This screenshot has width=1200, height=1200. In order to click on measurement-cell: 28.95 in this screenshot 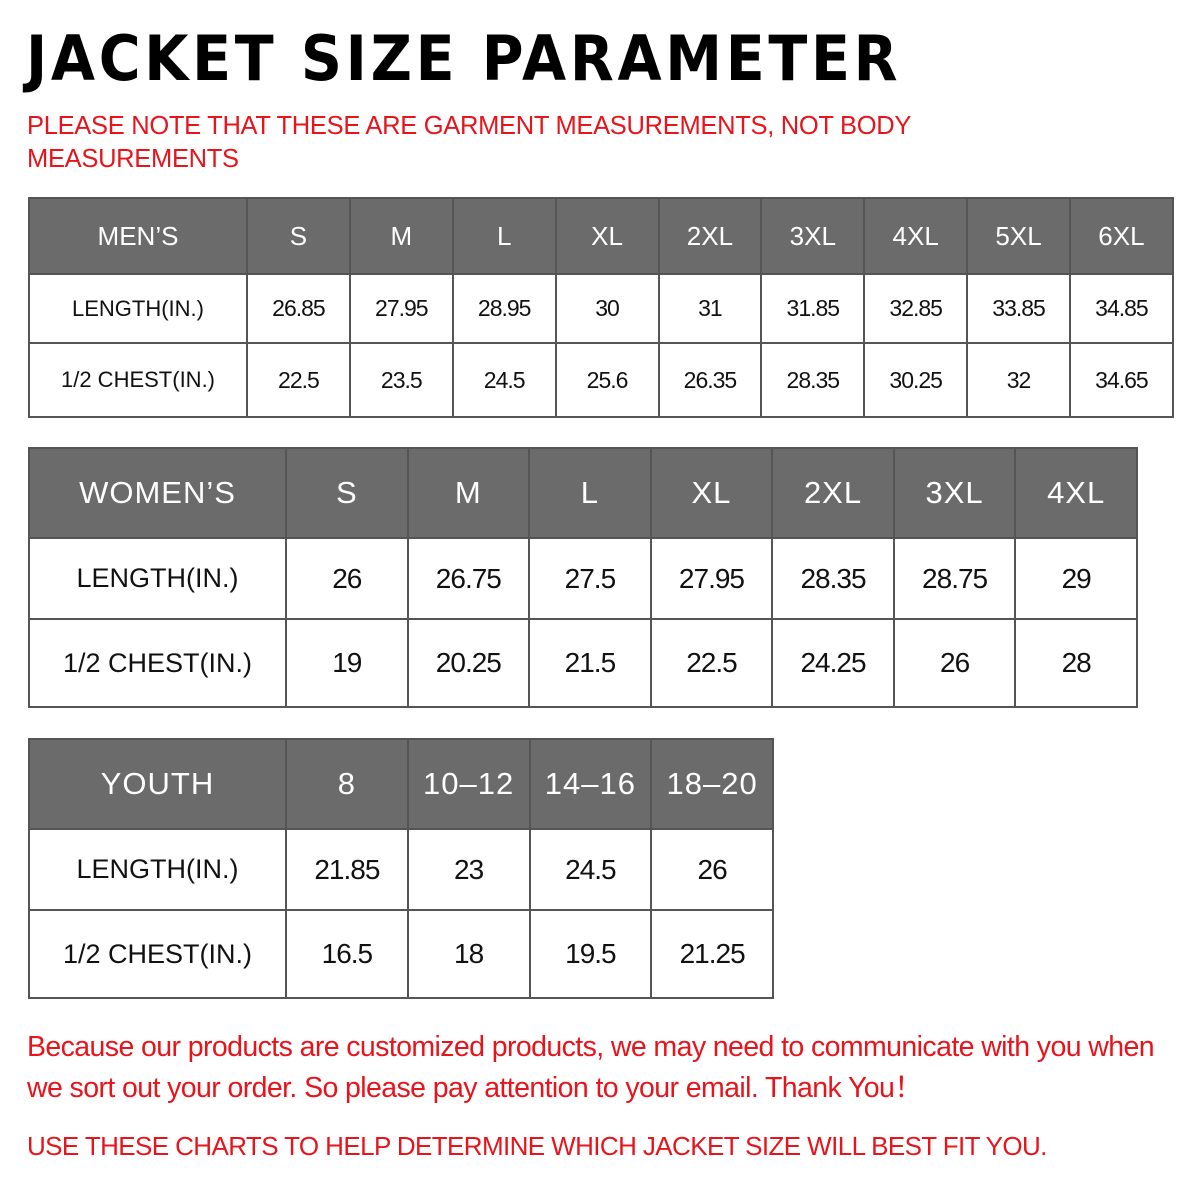, I will do `click(504, 308)`.